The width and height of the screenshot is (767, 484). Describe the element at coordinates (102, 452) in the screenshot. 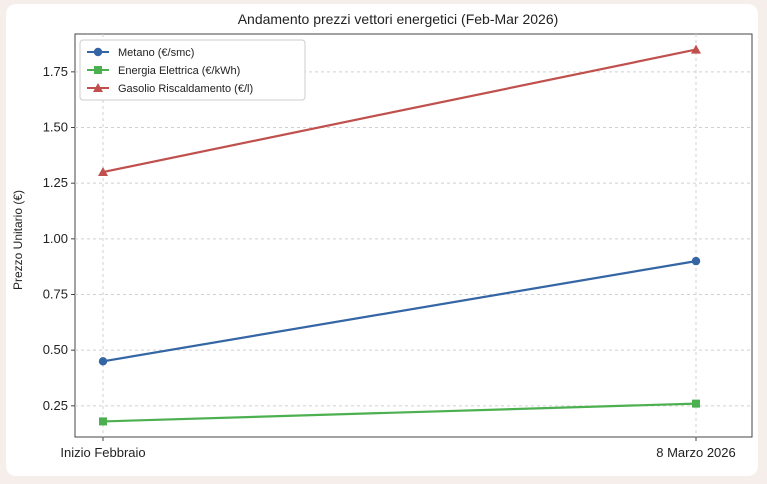

I see `x-tick-label: Inizio Febbraio` at that location.